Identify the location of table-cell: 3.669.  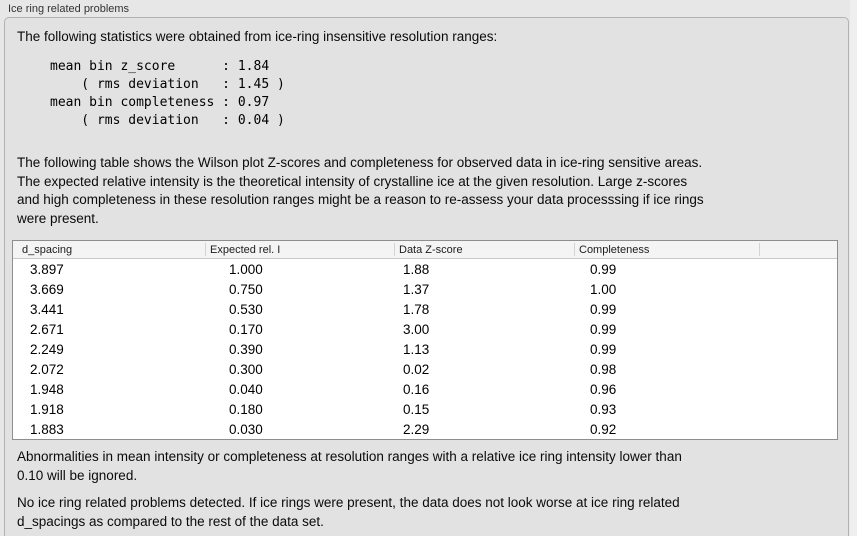
(47, 289).